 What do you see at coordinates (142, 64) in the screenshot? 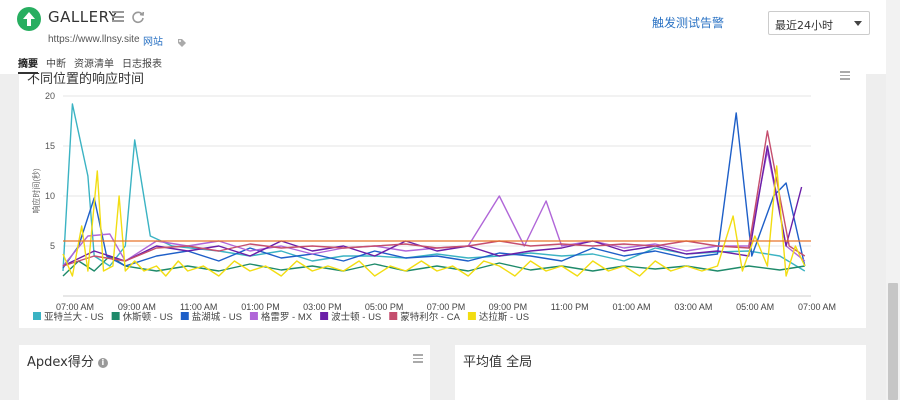
I see `tab-log-reports: 日志报表` at bounding box center [142, 64].